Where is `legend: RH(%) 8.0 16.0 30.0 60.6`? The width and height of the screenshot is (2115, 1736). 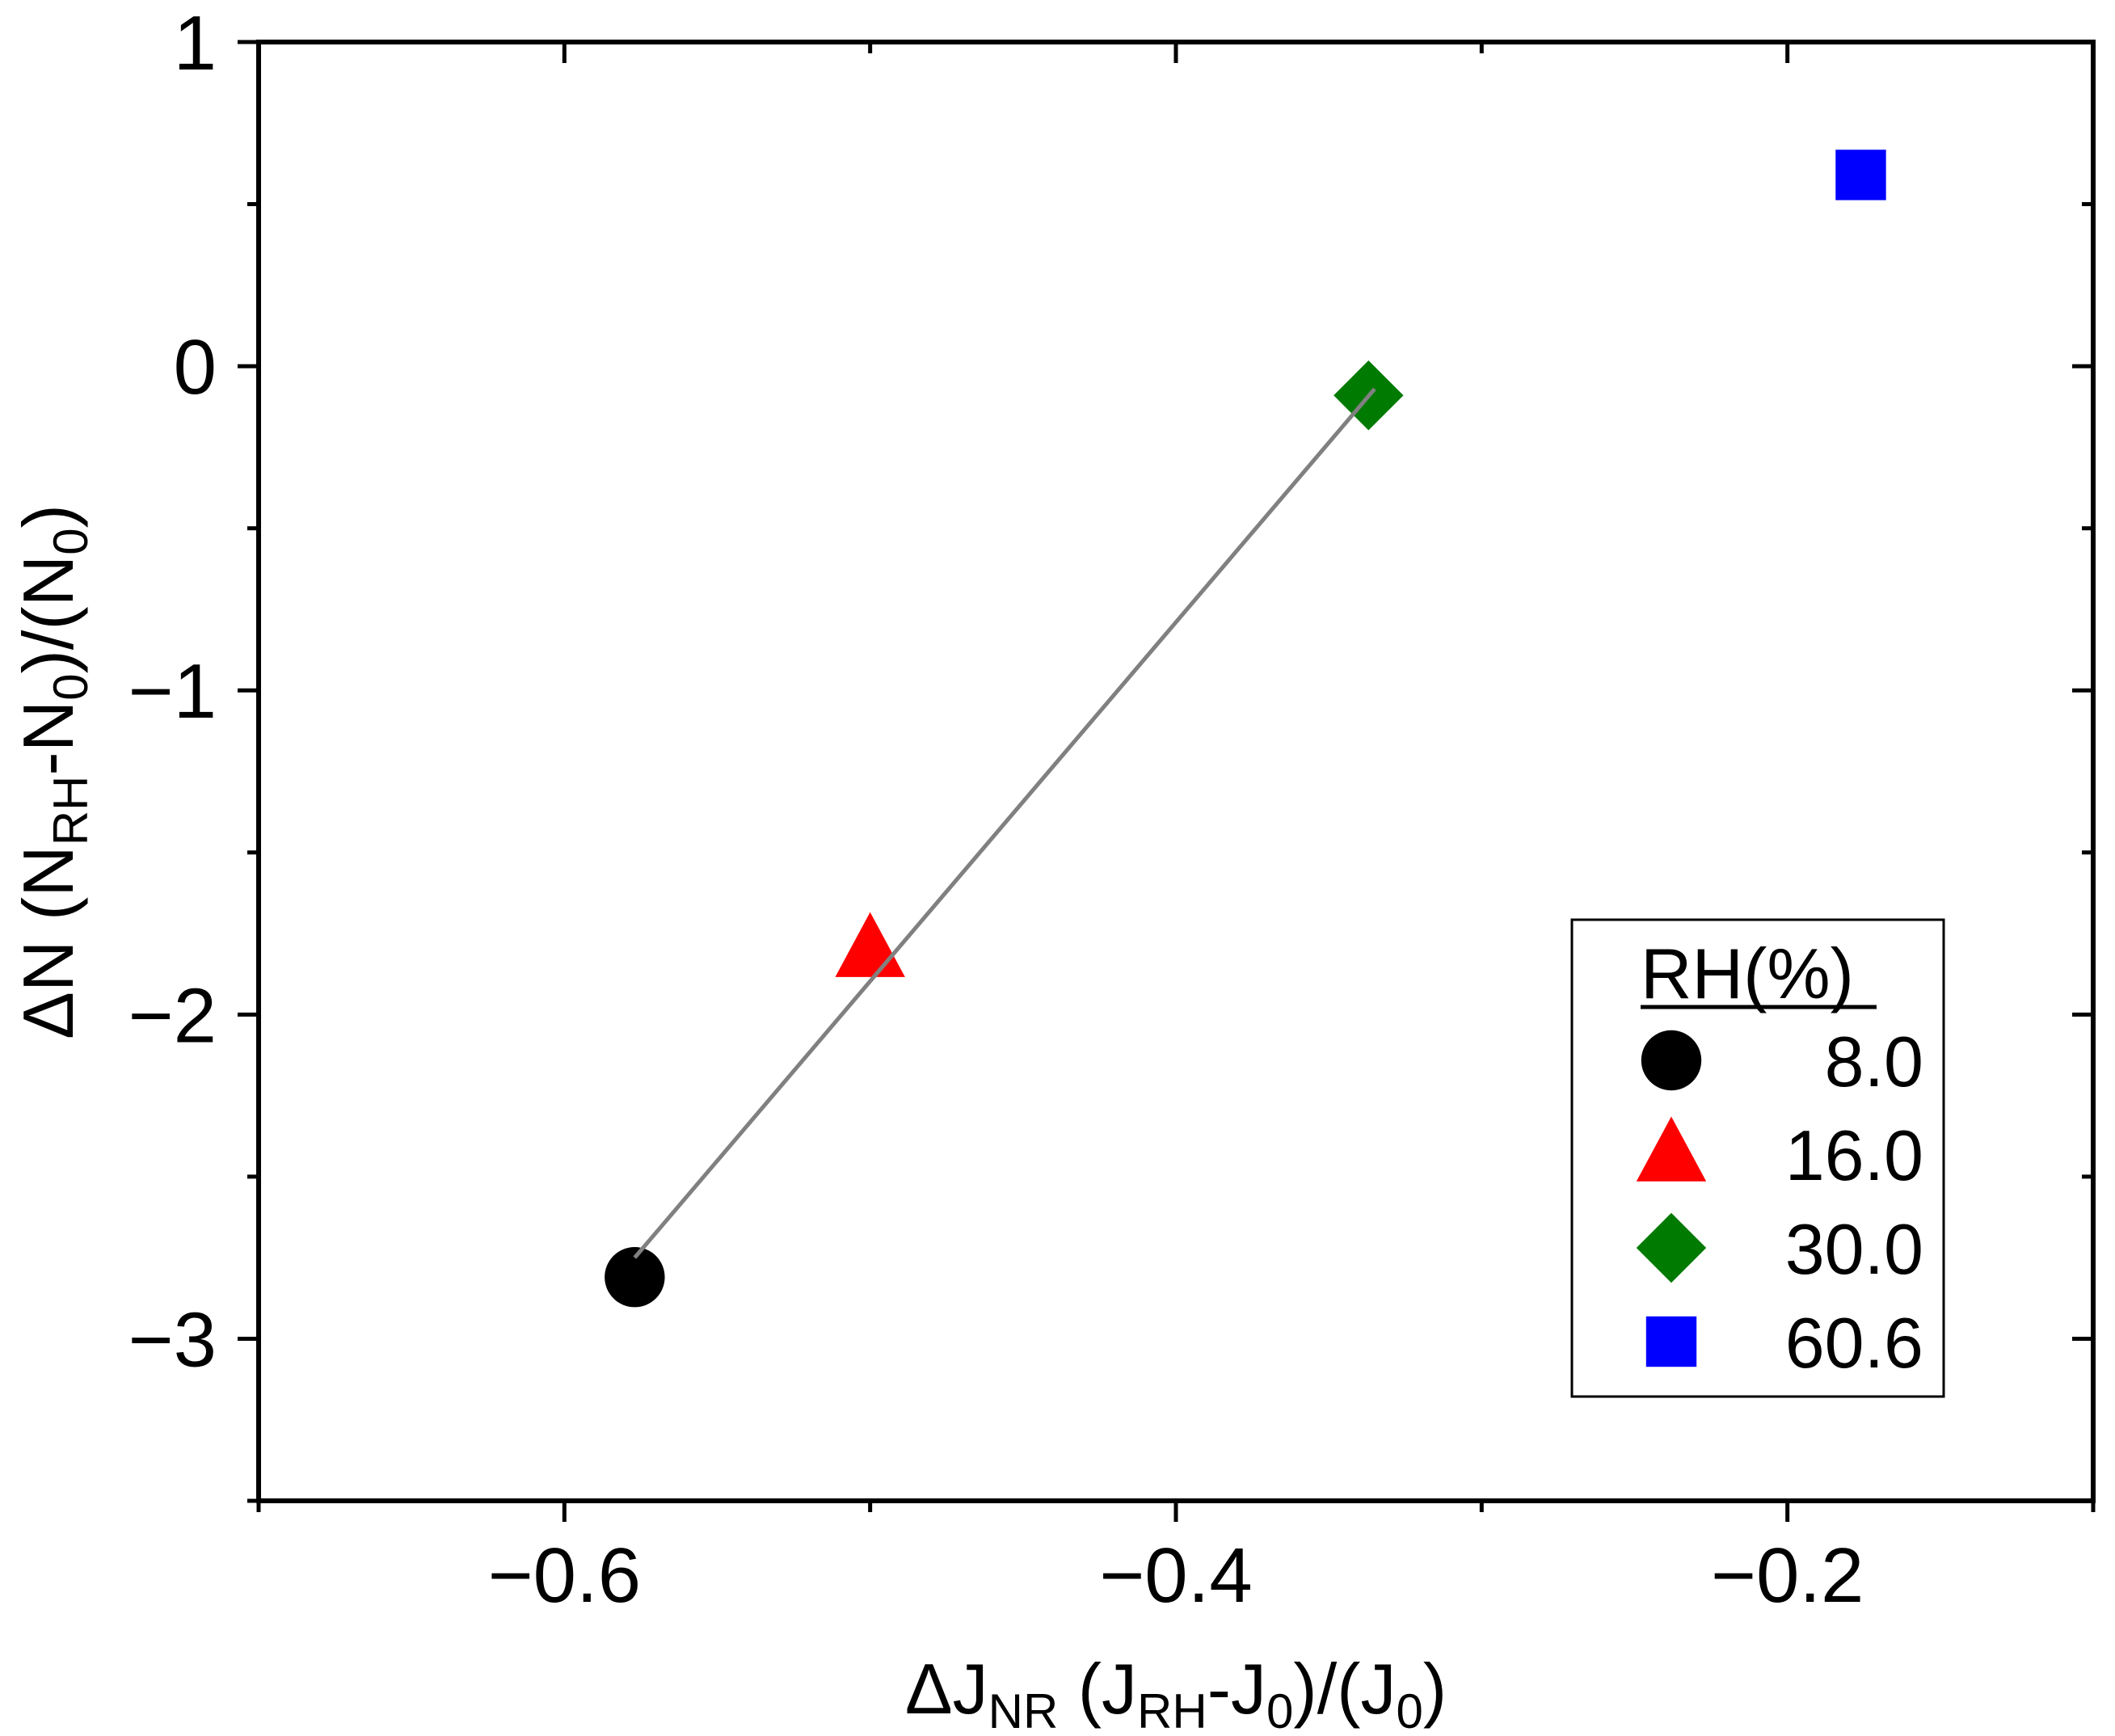 legend: RH(%) 8.0 16.0 30.0 60.6 is located at coordinates (1757, 1158).